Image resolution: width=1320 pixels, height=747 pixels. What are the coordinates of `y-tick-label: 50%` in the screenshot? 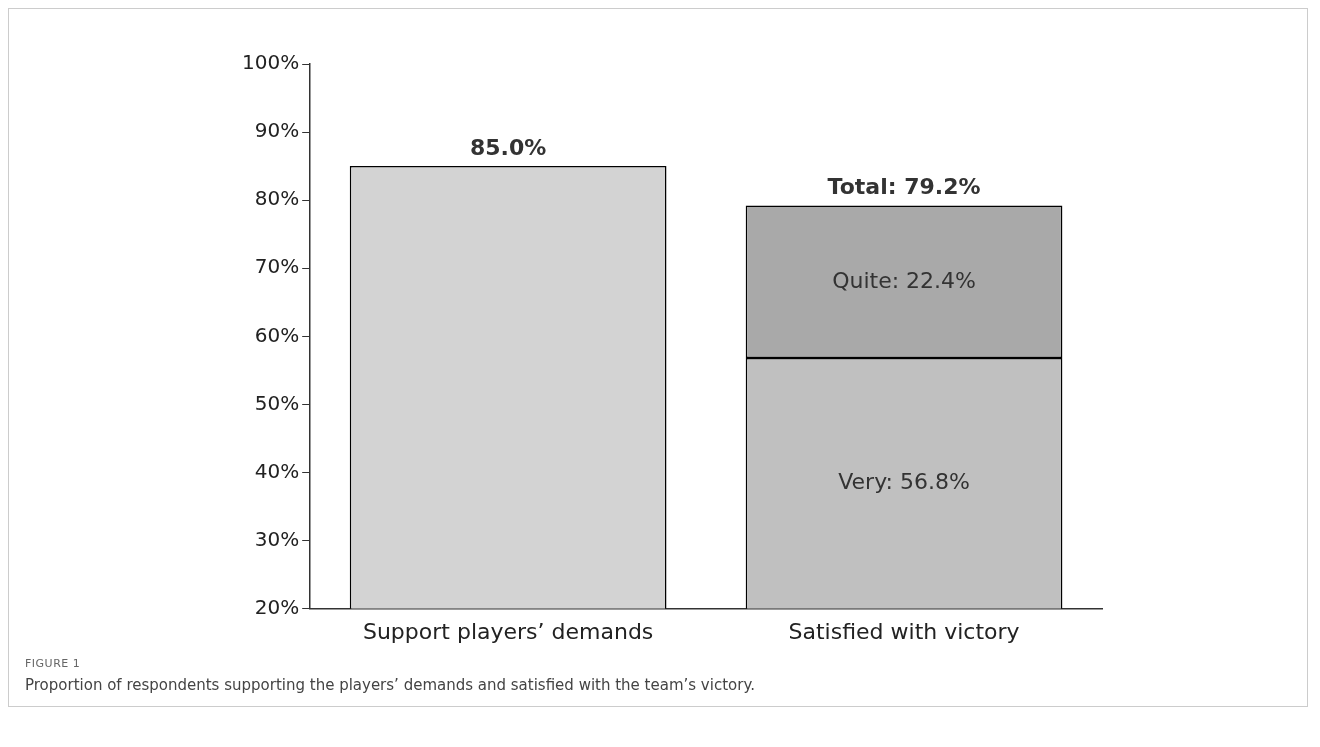 It's located at (277, 402).